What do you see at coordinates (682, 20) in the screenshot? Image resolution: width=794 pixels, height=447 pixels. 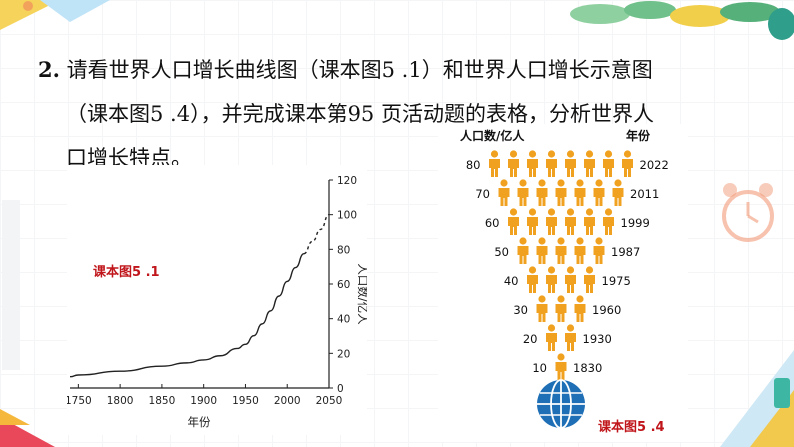 I see `top-right-leaf-decoration-icon` at bounding box center [682, 20].